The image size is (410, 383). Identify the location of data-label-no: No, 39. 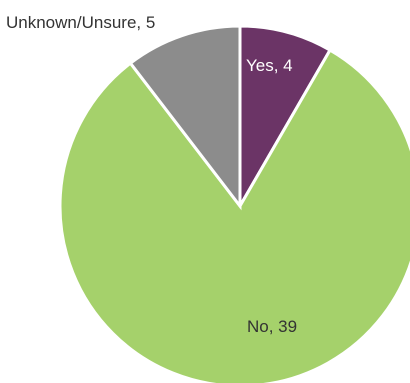
(272, 326).